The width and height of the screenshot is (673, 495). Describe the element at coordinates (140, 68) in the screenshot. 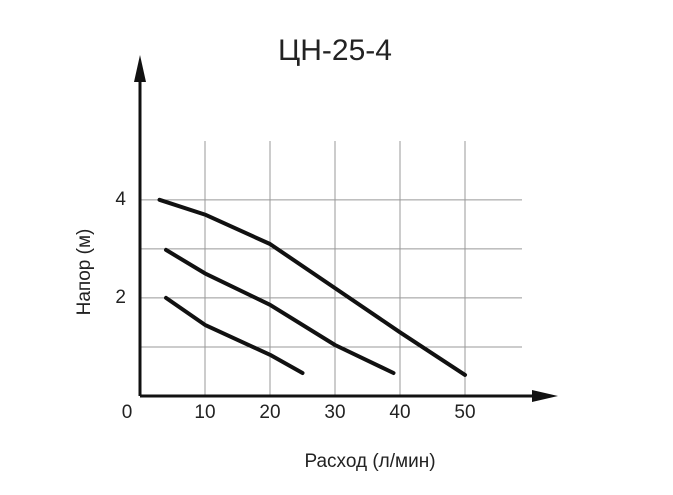

I see `y-axis-arrow` at that location.